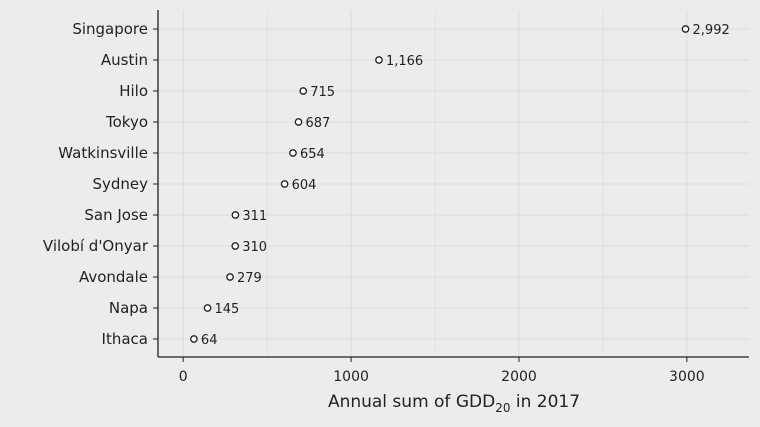 This screenshot has height=427, width=760. Describe the element at coordinates (126, 122) in the screenshot. I see `category-label: Tokyo` at that location.